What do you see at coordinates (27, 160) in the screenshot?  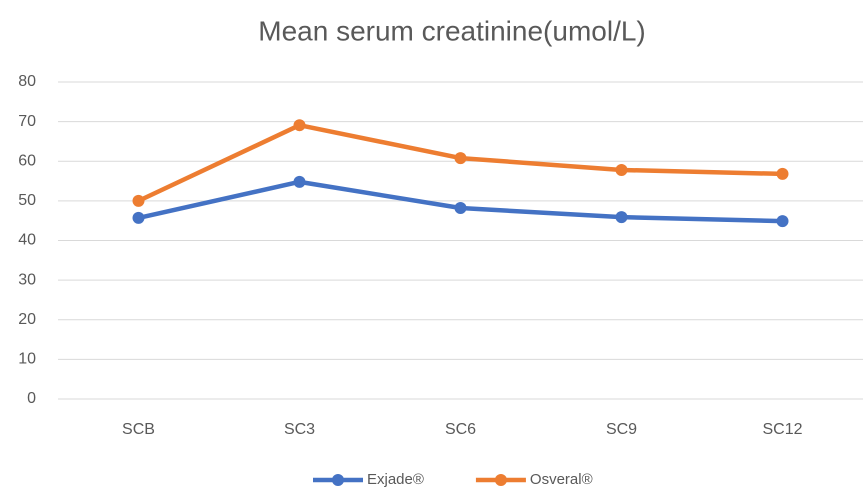 I see `y-tick-label: 60` at bounding box center [27, 160].